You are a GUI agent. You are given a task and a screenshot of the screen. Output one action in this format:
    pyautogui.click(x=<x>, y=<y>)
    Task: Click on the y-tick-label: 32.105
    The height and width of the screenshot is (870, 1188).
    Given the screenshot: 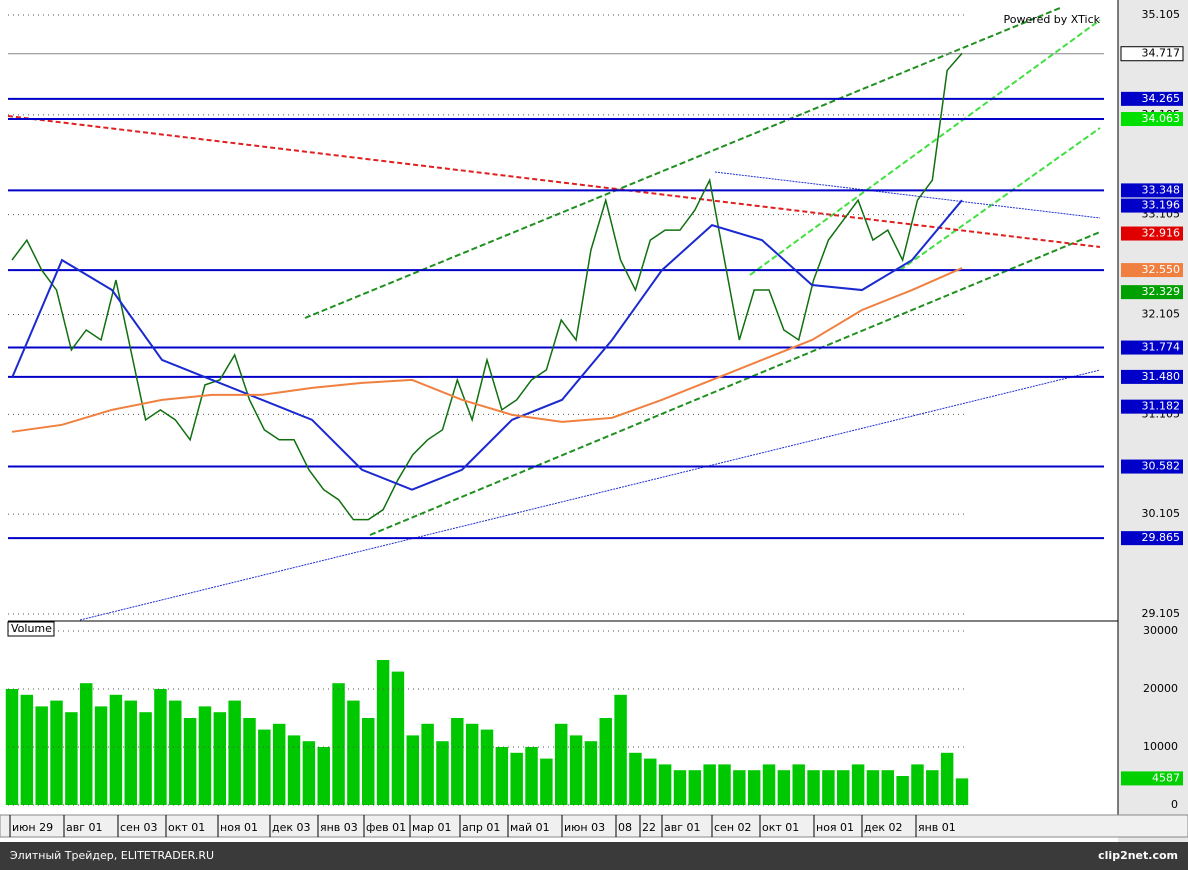 What is the action you would take?
    pyautogui.click(x=1161, y=313)
    